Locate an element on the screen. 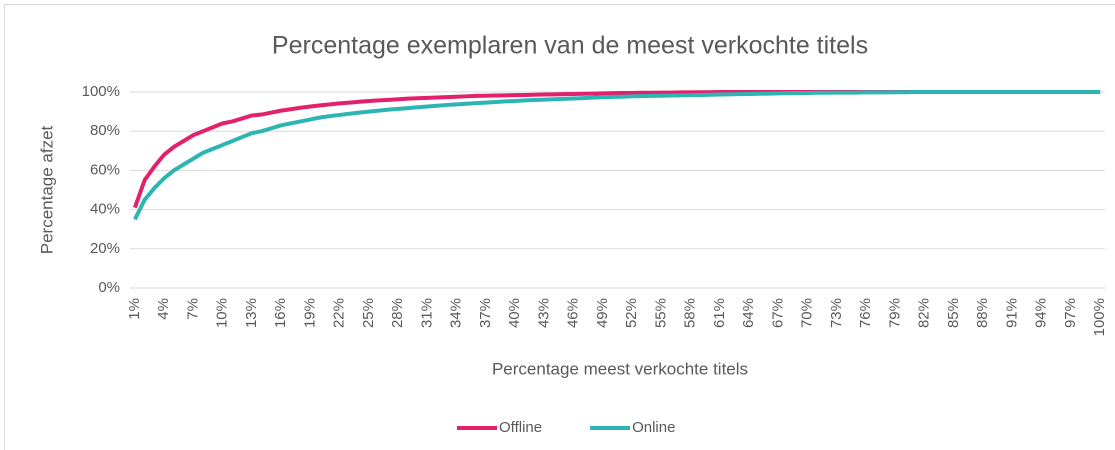 Image resolution: width=1115 pixels, height=450 pixels. legend-label: Online is located at coordinates (653, 427).